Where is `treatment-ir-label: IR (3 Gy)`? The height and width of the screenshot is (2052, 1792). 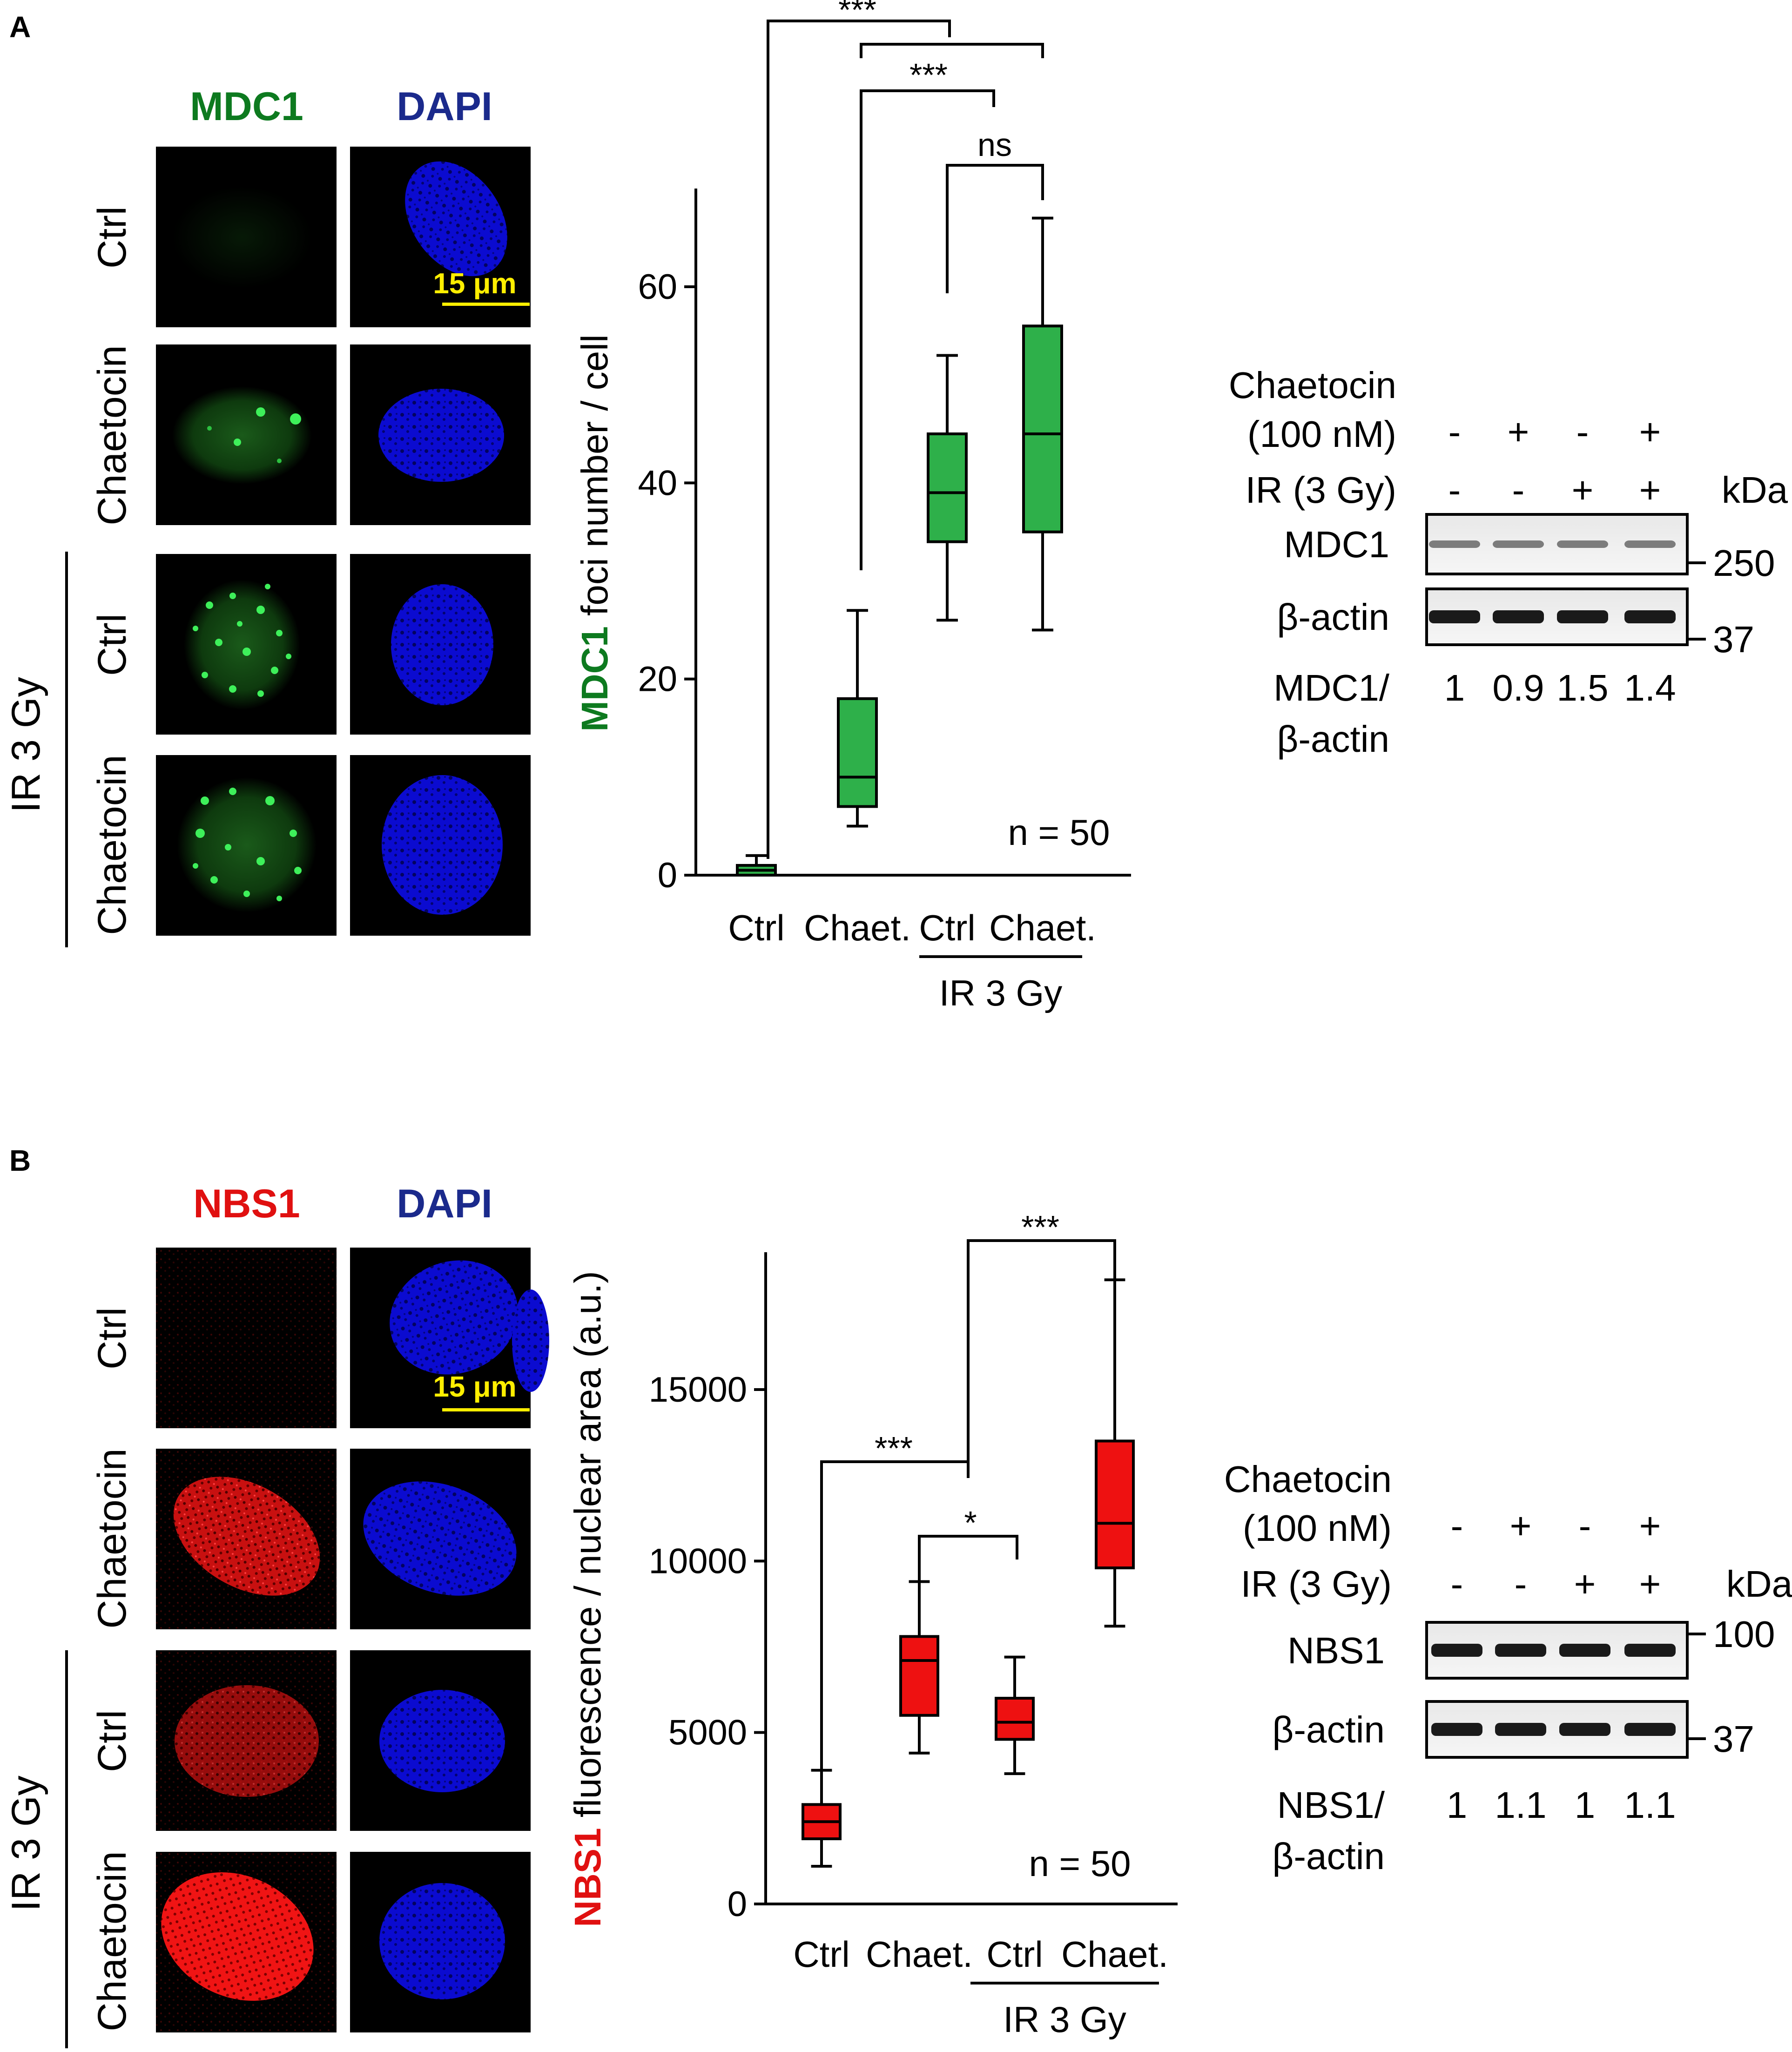
treatment-ir-label: IR (3 Gy) is located at coordinates (1316, 1584).